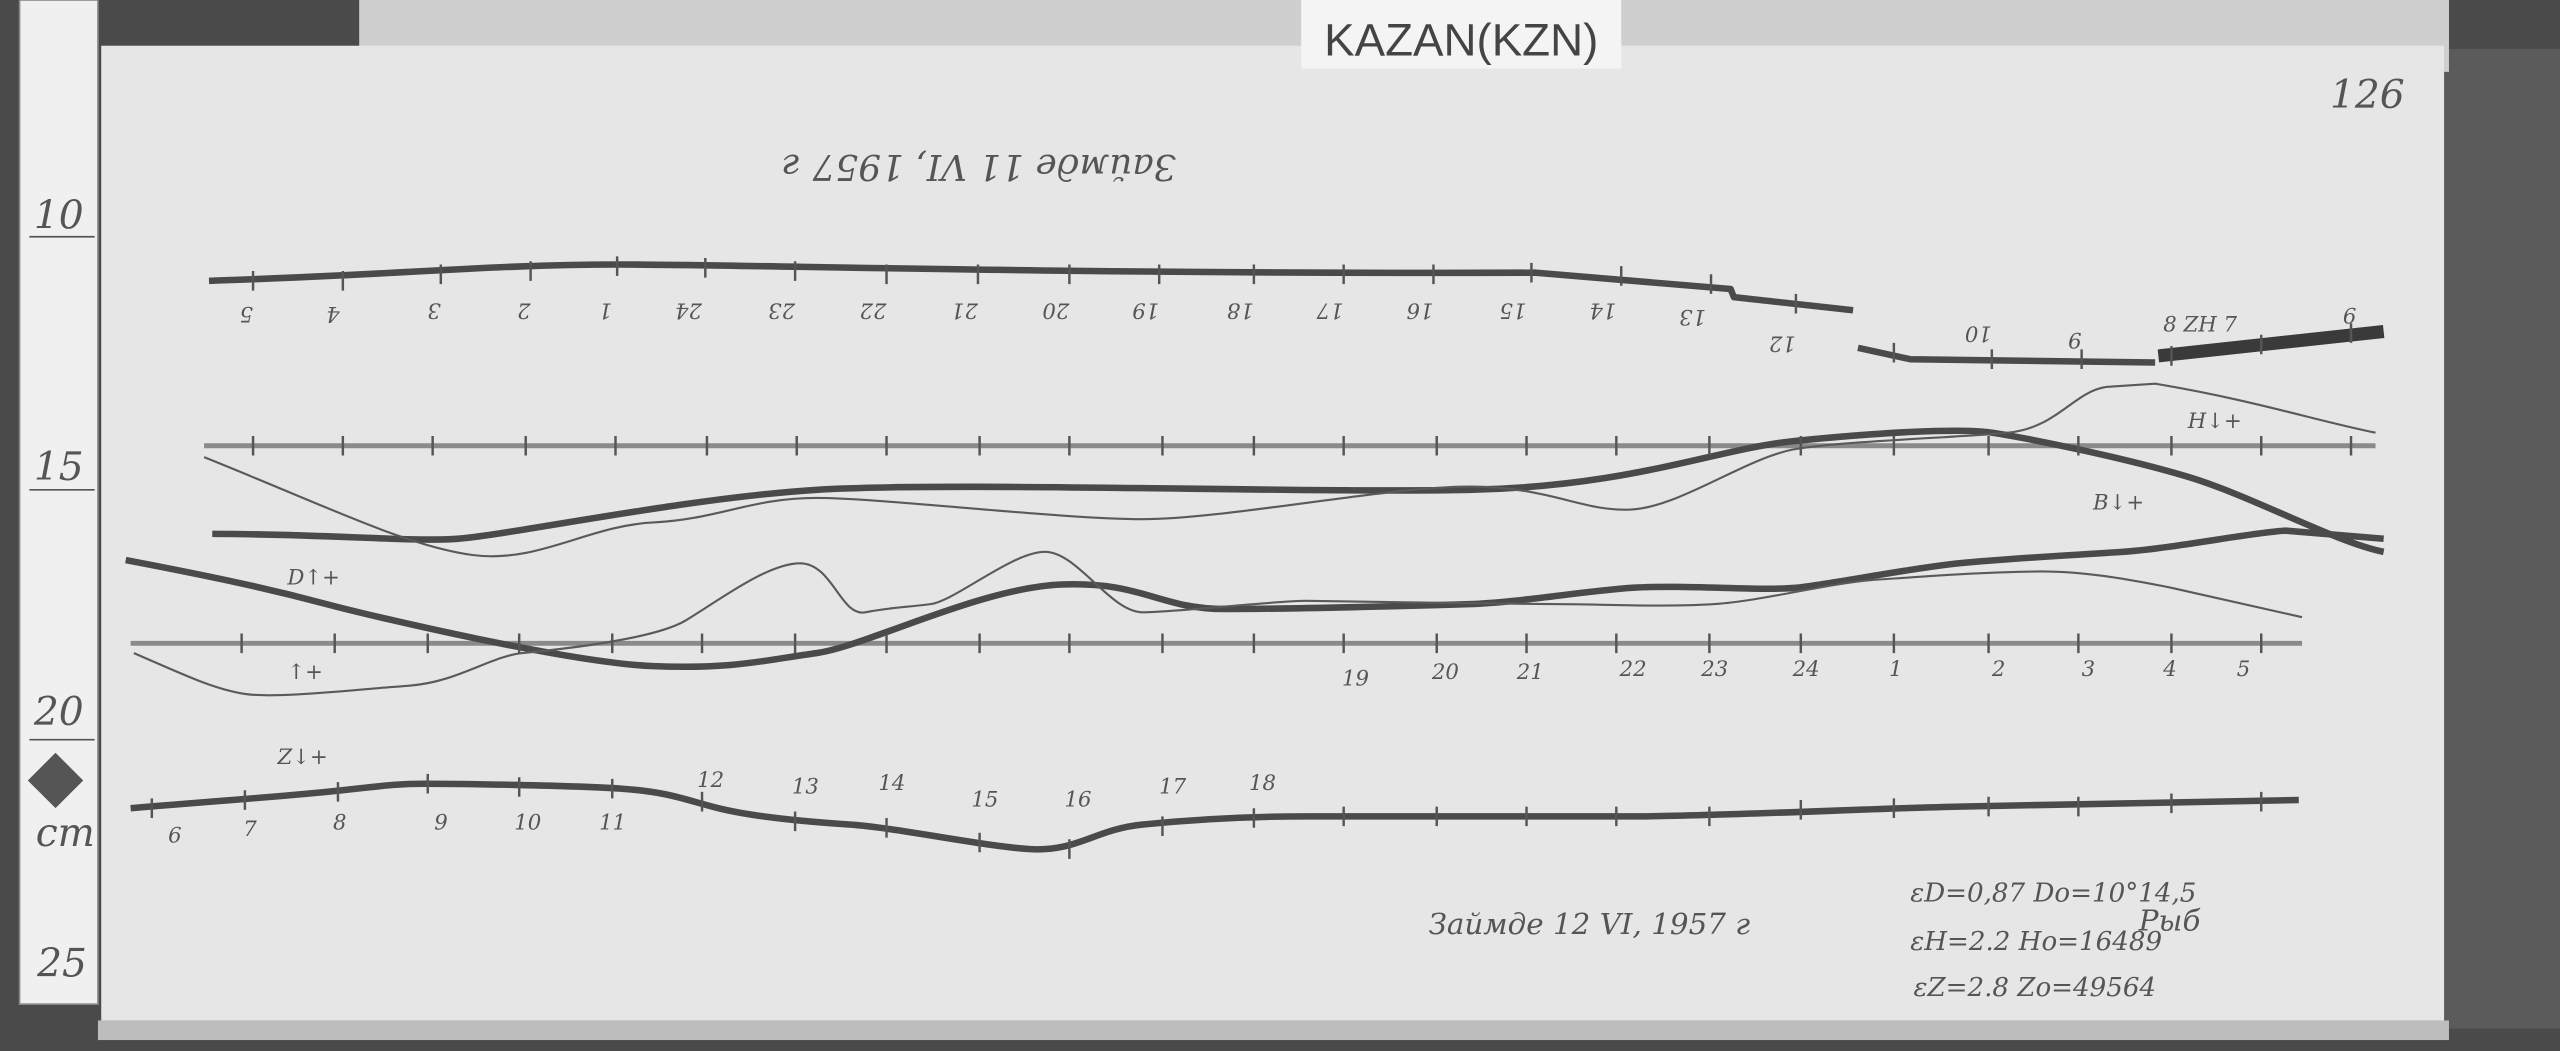 Image resolution: width=2560 pixels, height=1051 pixels. What do you see at coordinates (979, 166) in the screenshot?
I see `date-top-inverted: Займде 11 VI, 1957 г` at bounding box center [979, 166].